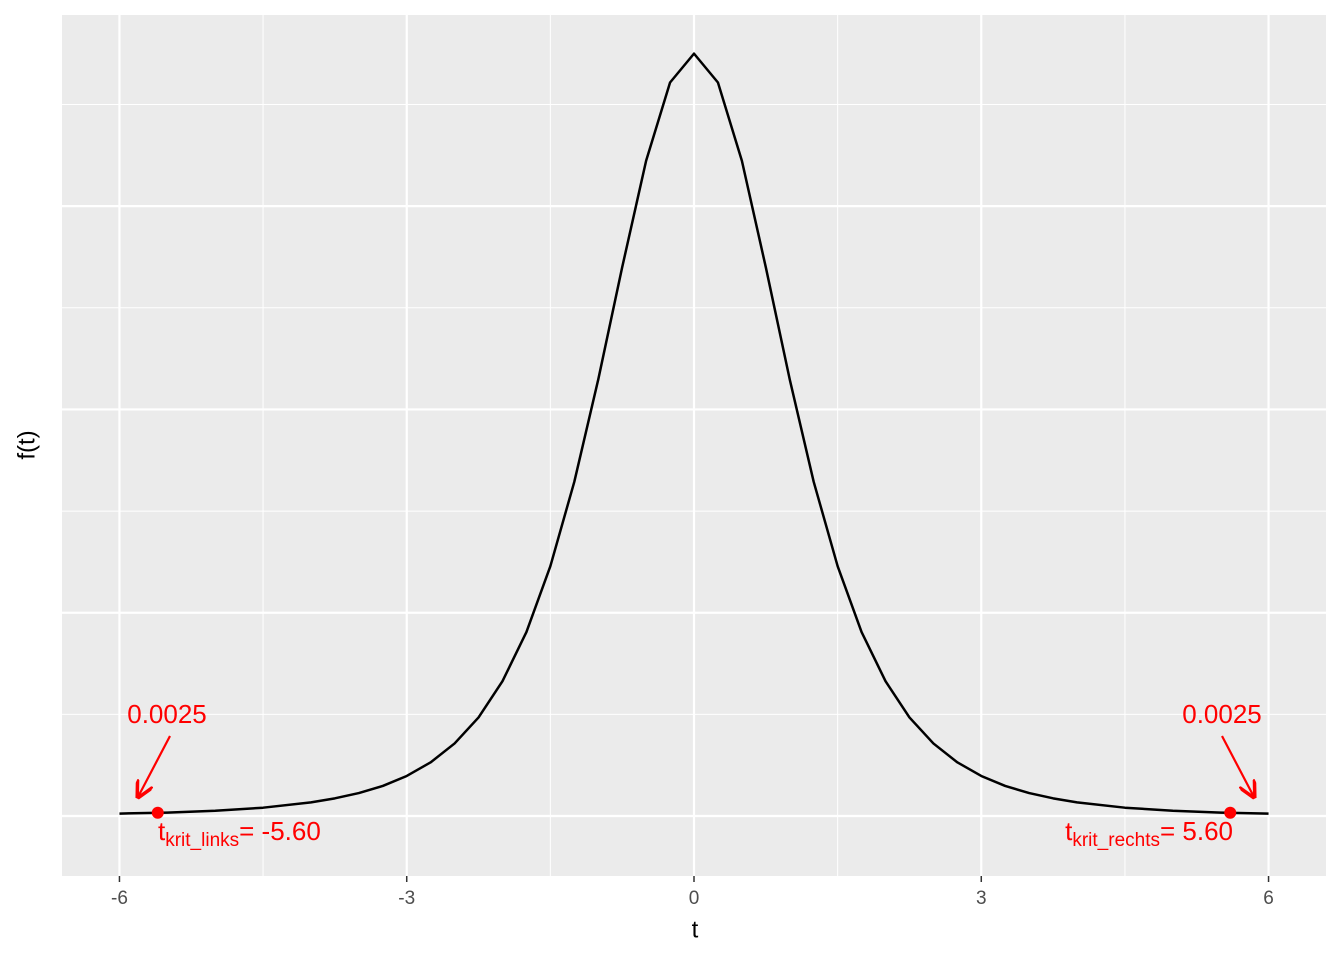 Image resolution: width=1344 pixels, height=960 pixels. What do you see at coordinates (202, 840) in the screenshot?
I see `critical-label-sub: krit_links` at bounding box center [202, 840].